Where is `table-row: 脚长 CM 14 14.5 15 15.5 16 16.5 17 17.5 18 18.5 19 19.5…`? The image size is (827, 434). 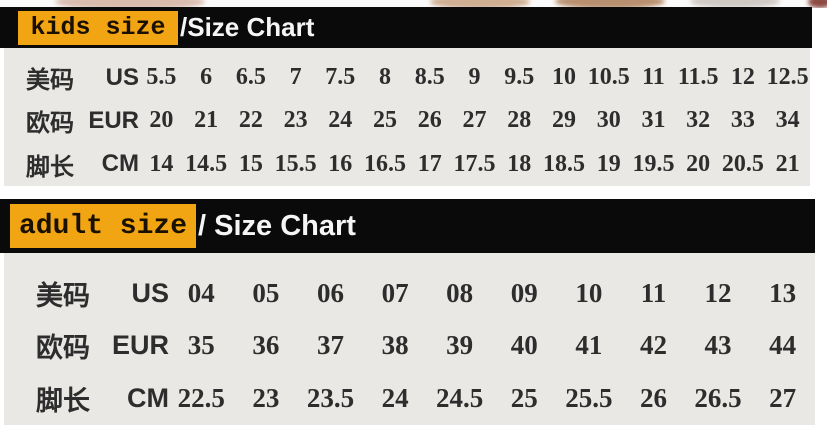 table-row: 脚长 CM 14 14.5 15 15.5 16 16.5 17 17.5 18 18.5 19 19.5… is located at coordinates (407, 164).